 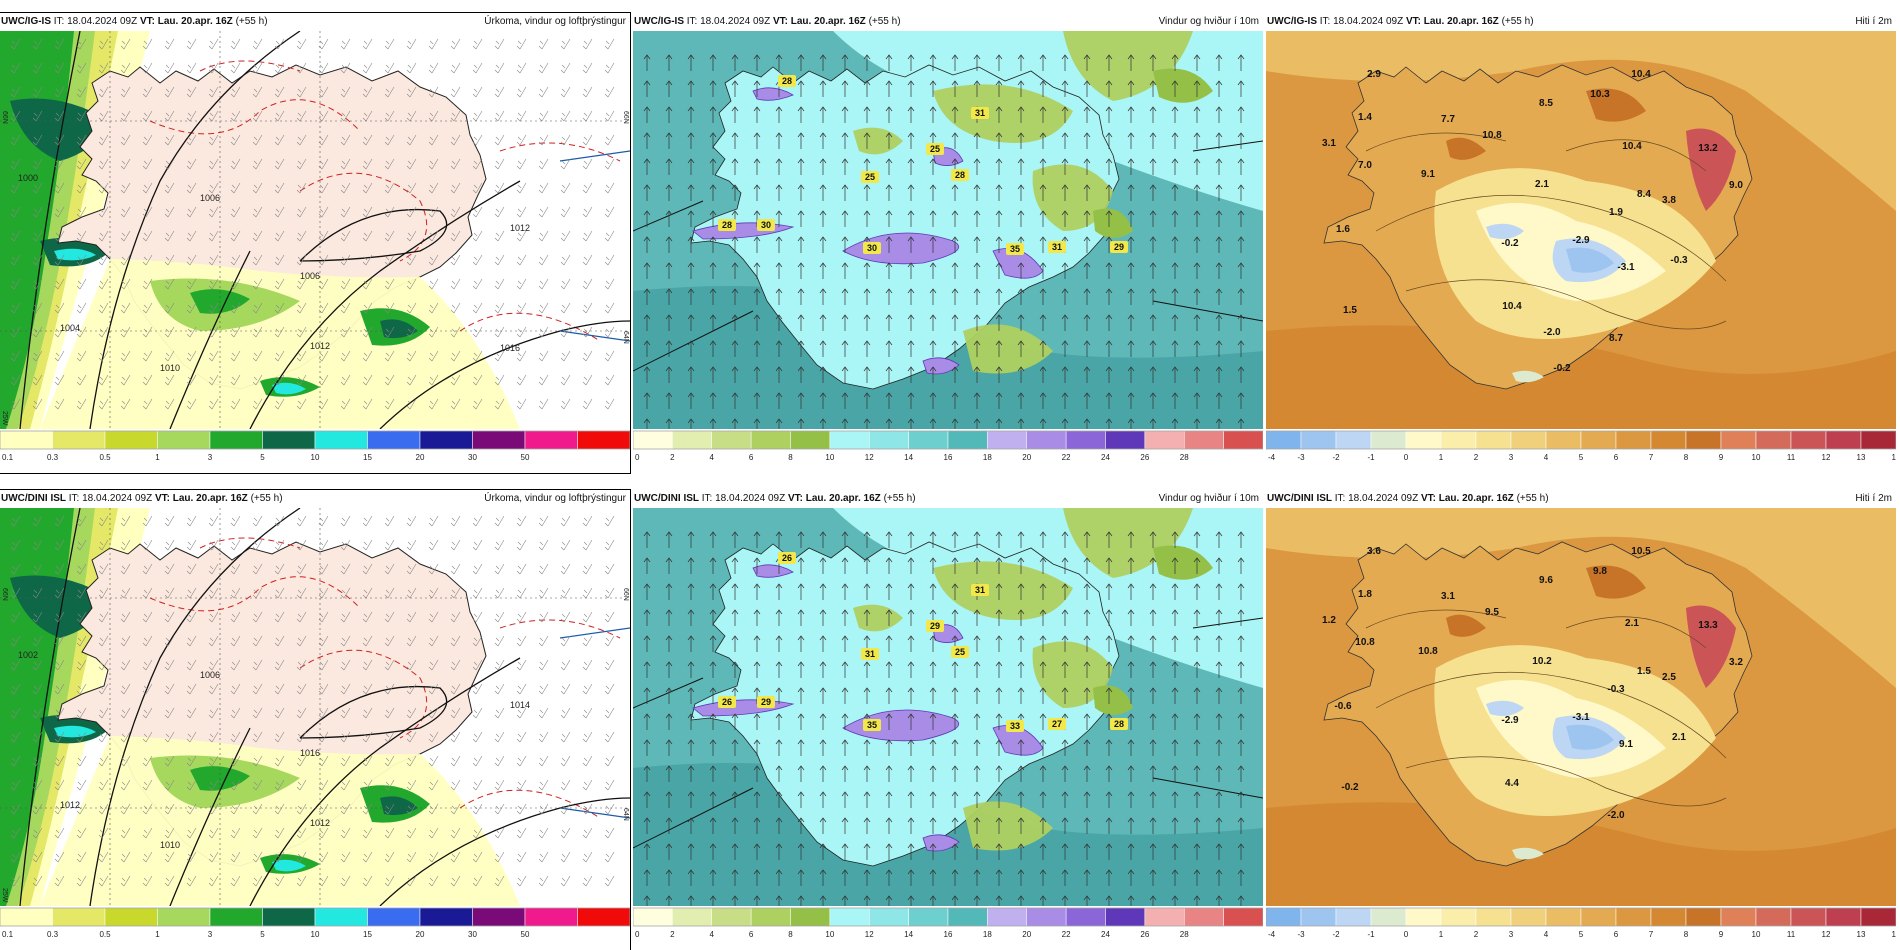 I want to click on panel-title: Vindur og hviður í 10m, so click(x=1208, y=21).